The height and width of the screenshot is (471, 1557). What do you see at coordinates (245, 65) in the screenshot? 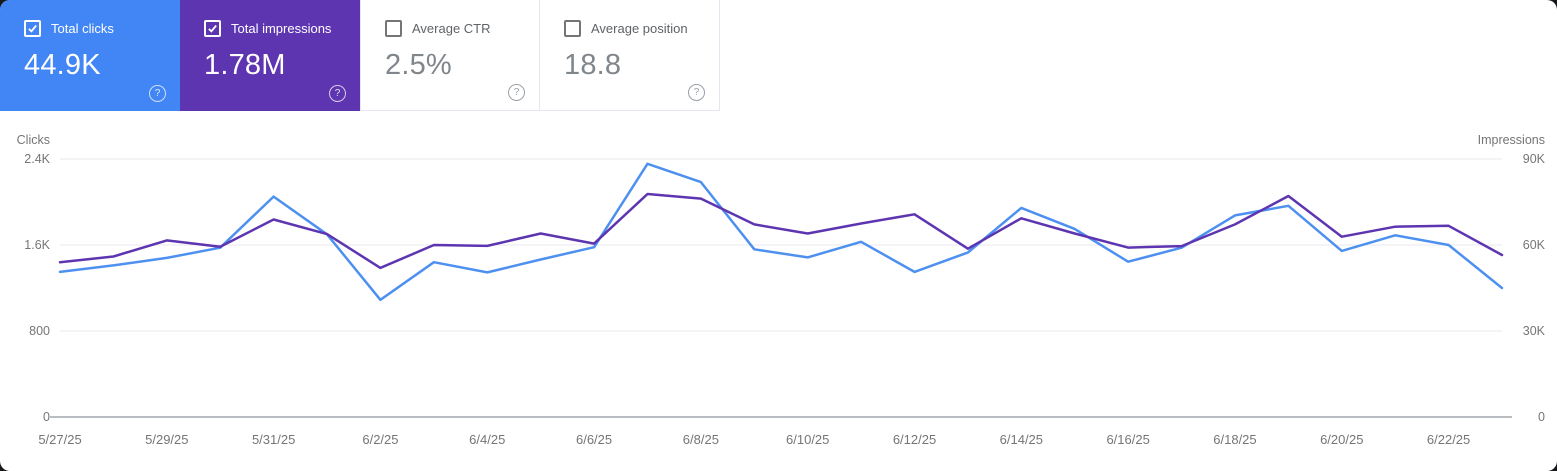
I see `card-value: 1.78M` at bounding box center [245, 65].